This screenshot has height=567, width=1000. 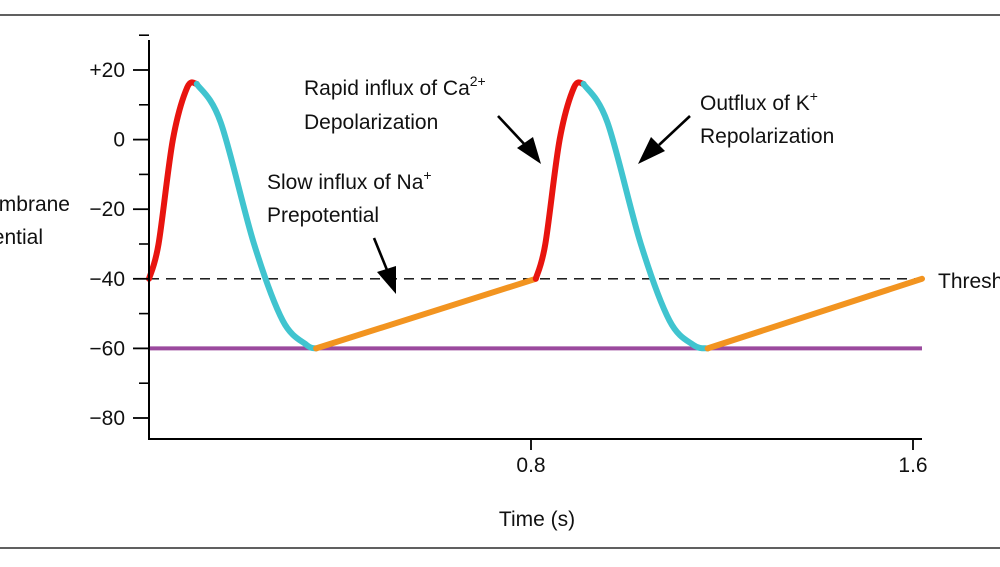 What do you see at coordinates (384, 265) in the screenshot?
I see `arrow-prepotential` at bounding box center [384, 265].